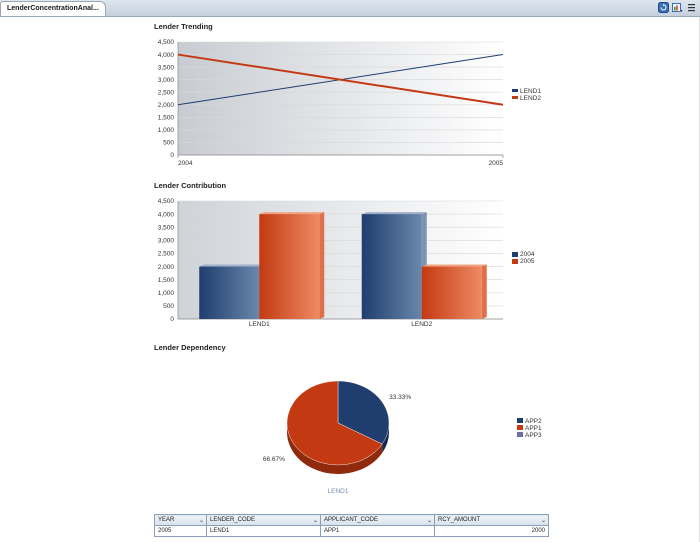  What do you see at coordinates (691, 7) in the screenshot?
I see `menu-icon` at bounding box center [691, 7].